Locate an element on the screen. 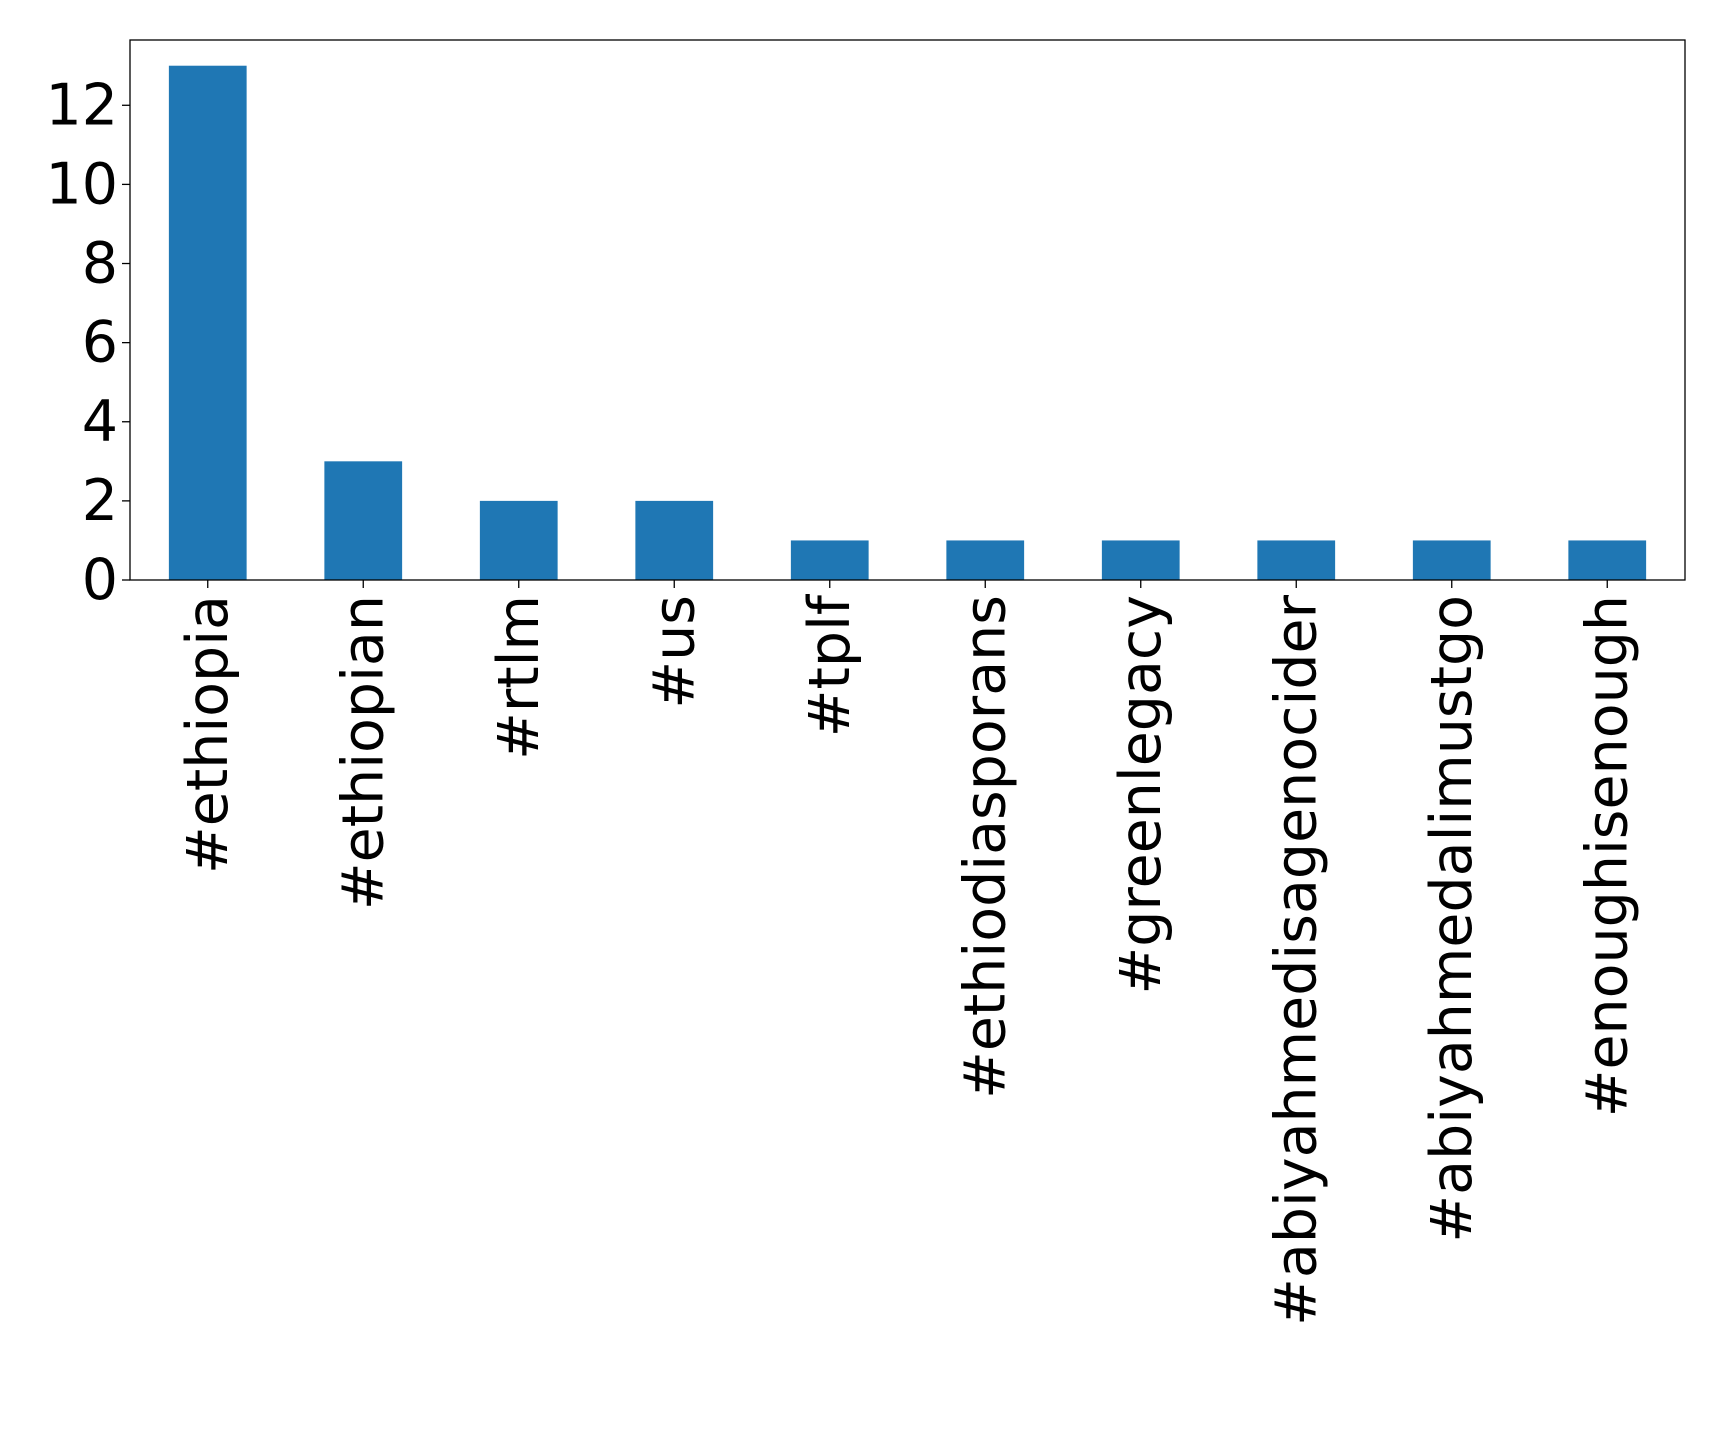 Image resolution: width=1719 pixels, height=1429 pixels. y-tick-label-0: 0 is located at coordinates (100, 580).